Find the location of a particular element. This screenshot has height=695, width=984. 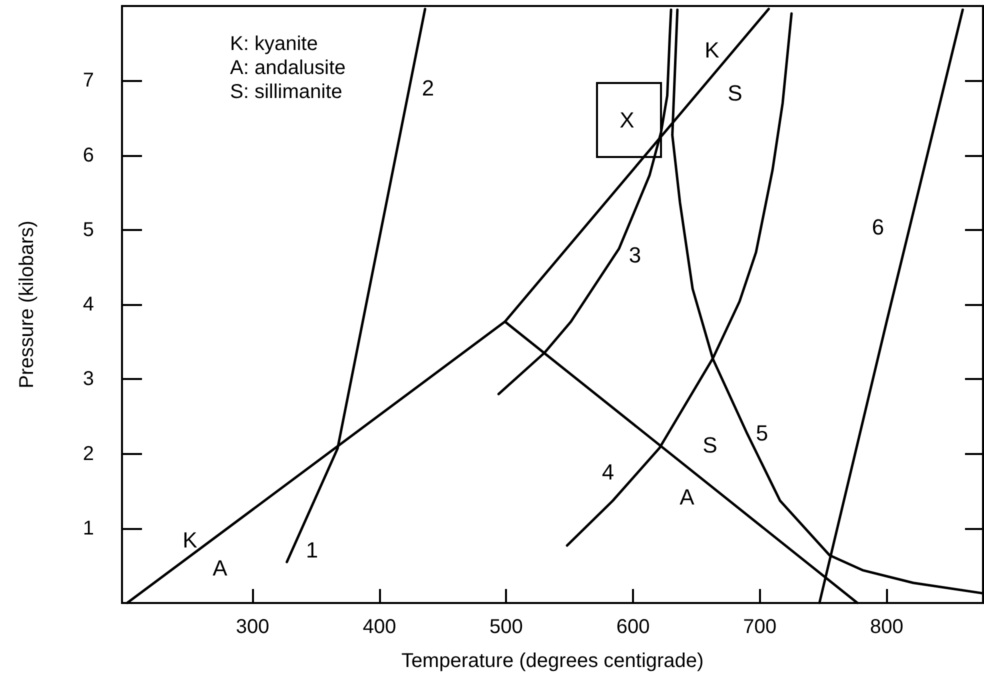

annotation: 6 is located at coordinates (878, 227).